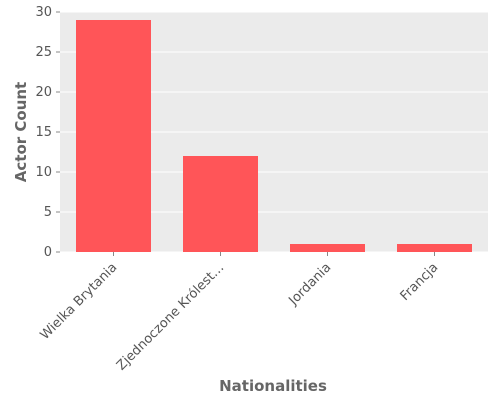 Image resolution: width=500 pixels, height=400 pixels. What do you see at coordinates (420, 282) in the screenshot?
I see `x-tick-label: Francja` at bounding box center [420, 282].